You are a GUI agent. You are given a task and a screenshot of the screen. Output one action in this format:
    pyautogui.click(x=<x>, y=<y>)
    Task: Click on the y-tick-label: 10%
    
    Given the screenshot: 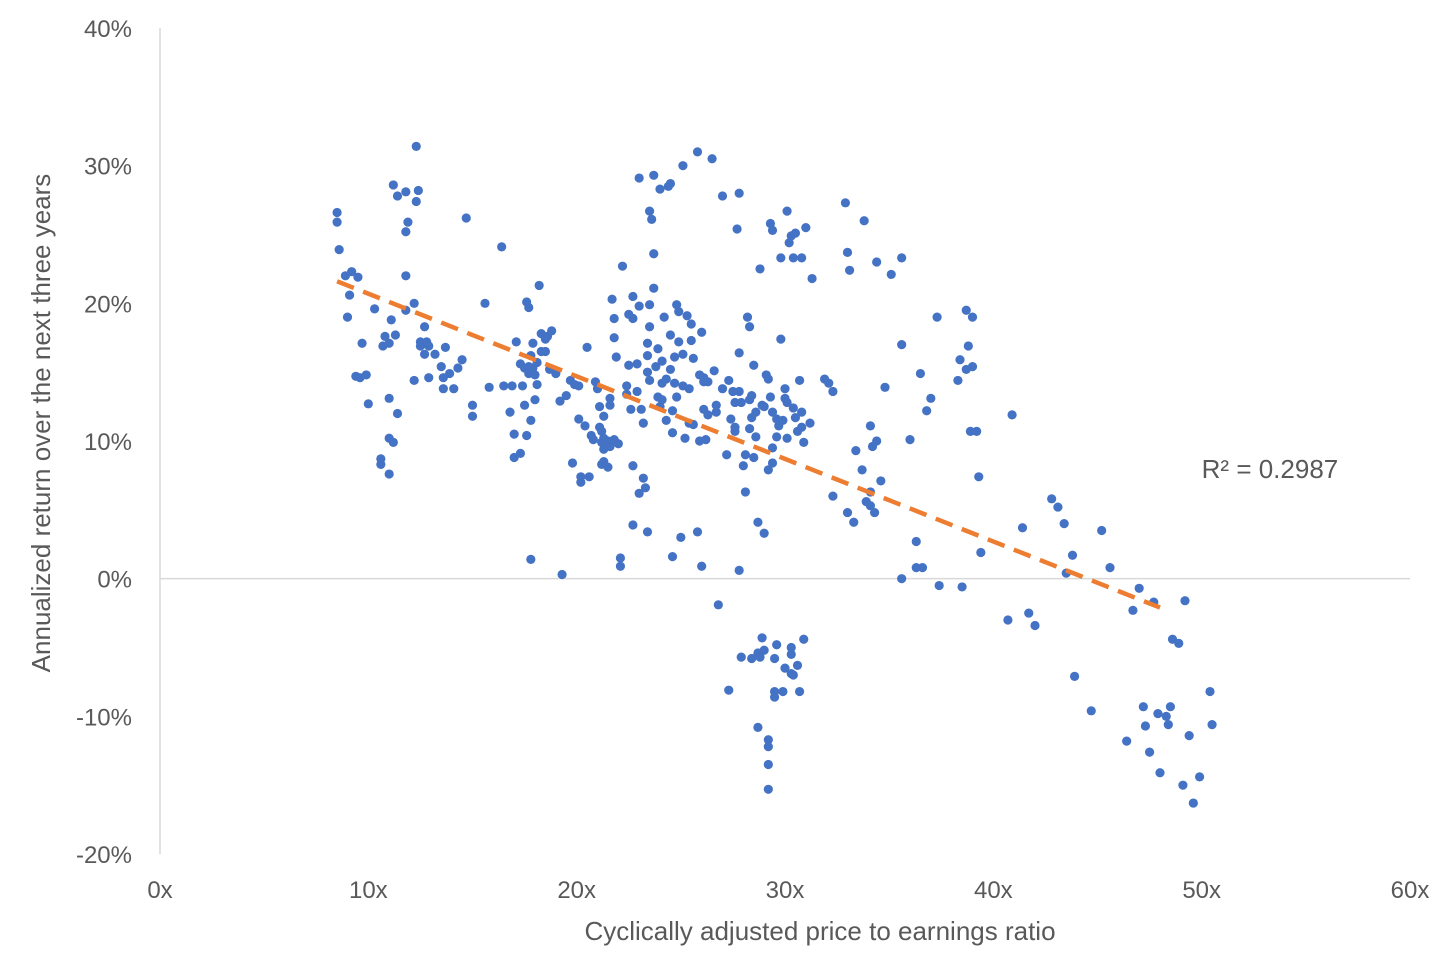 What is the action you would take?
    pyautogui.click(x=108, y=442)
    